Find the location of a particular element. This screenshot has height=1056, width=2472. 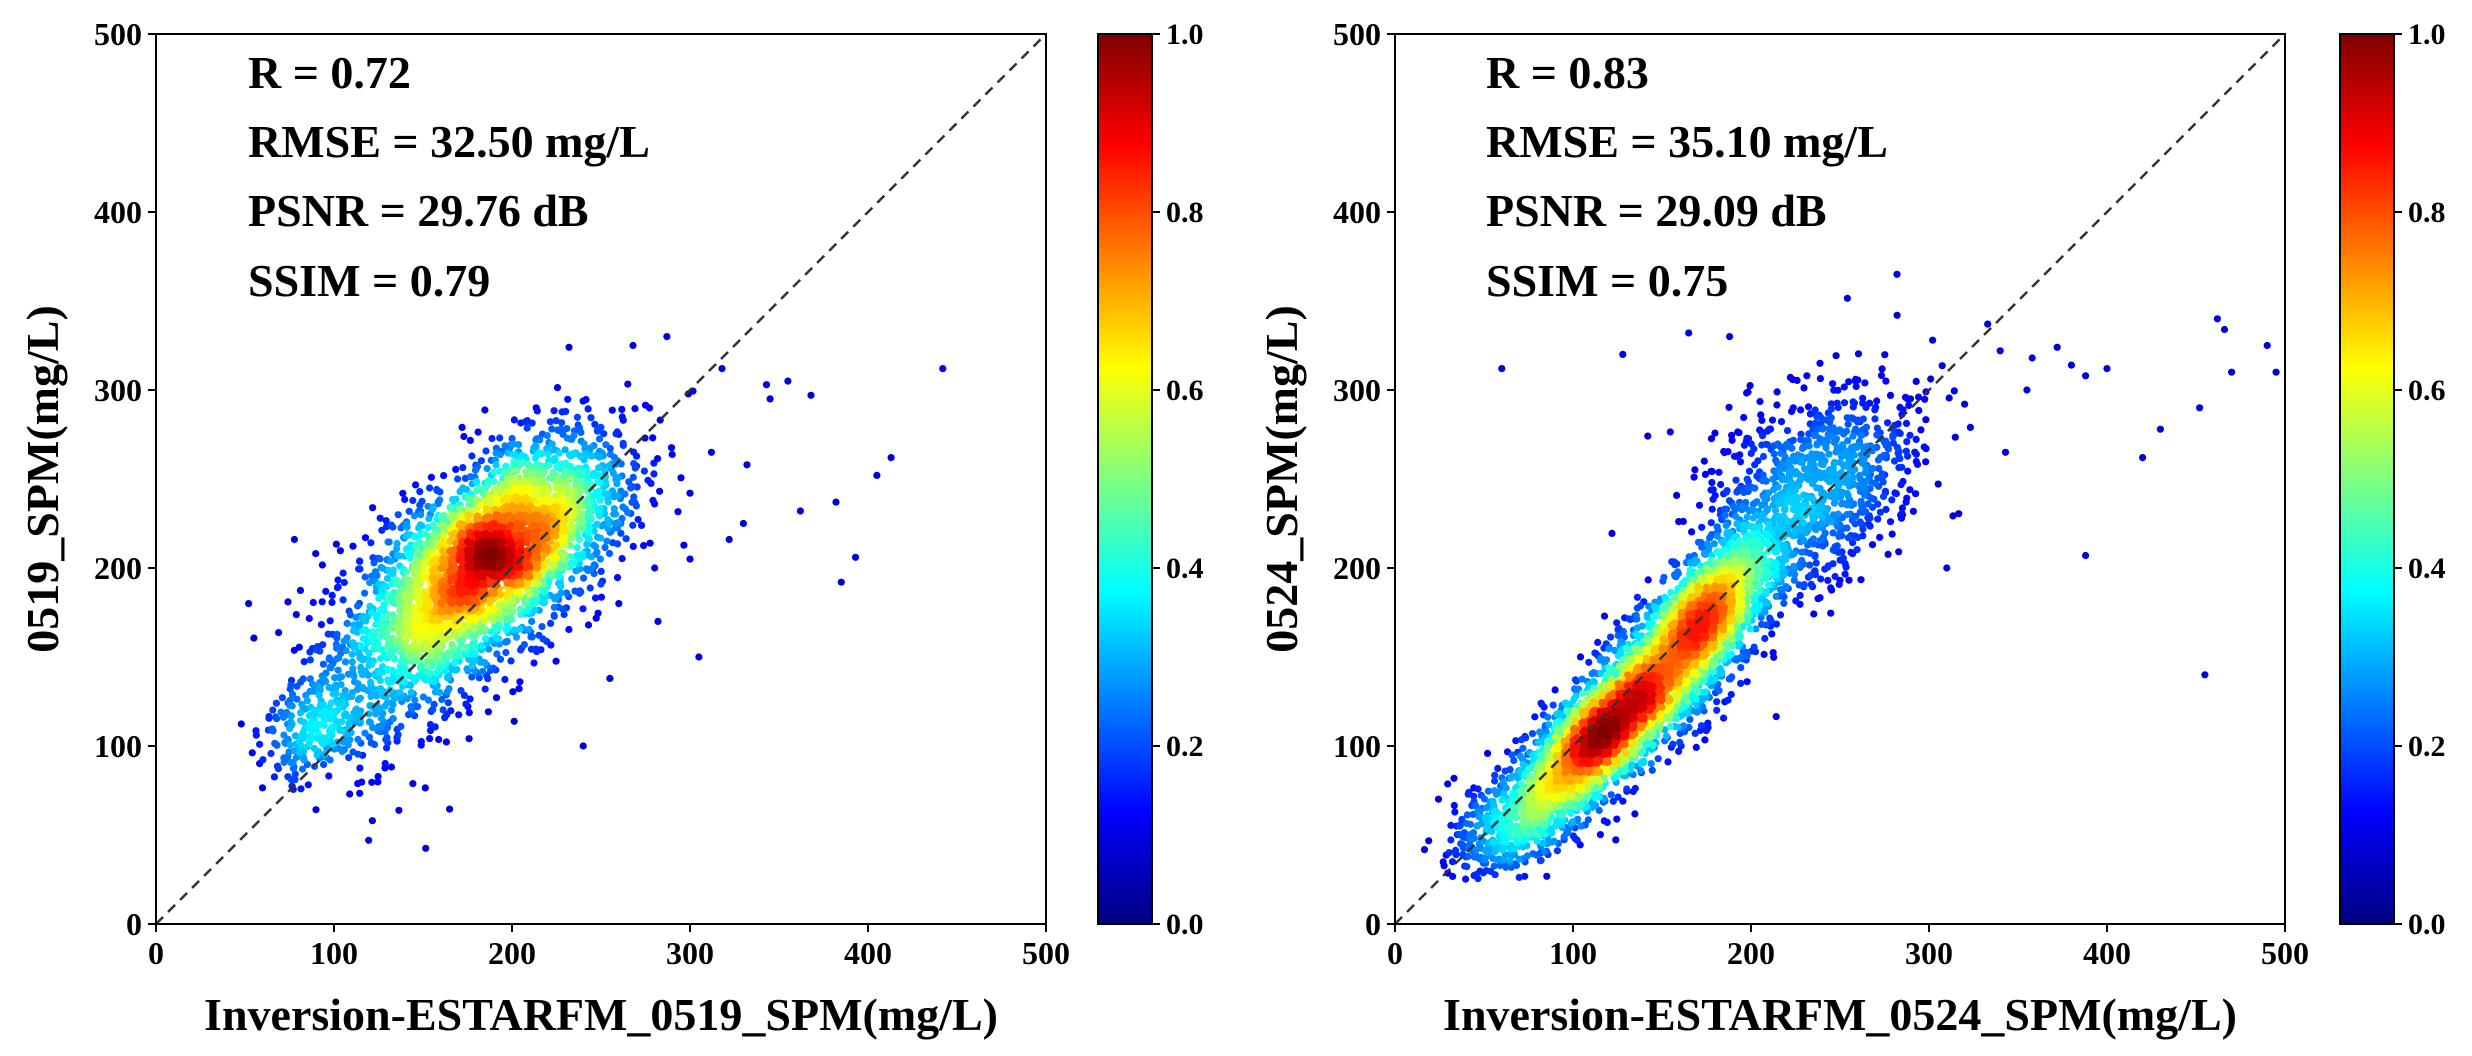

x-tick-label: 100 is located at coordinates (334, 953).